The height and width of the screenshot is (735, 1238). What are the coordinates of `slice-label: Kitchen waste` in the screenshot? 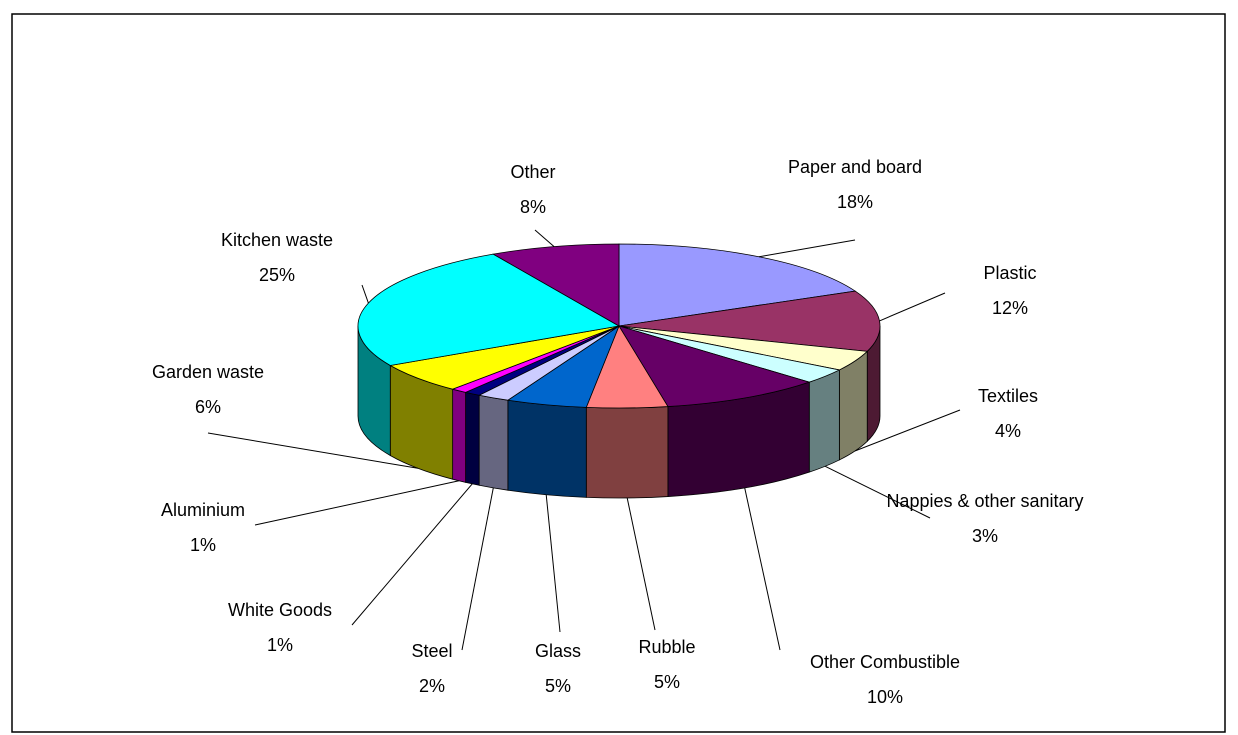 It's located at (277, 240).